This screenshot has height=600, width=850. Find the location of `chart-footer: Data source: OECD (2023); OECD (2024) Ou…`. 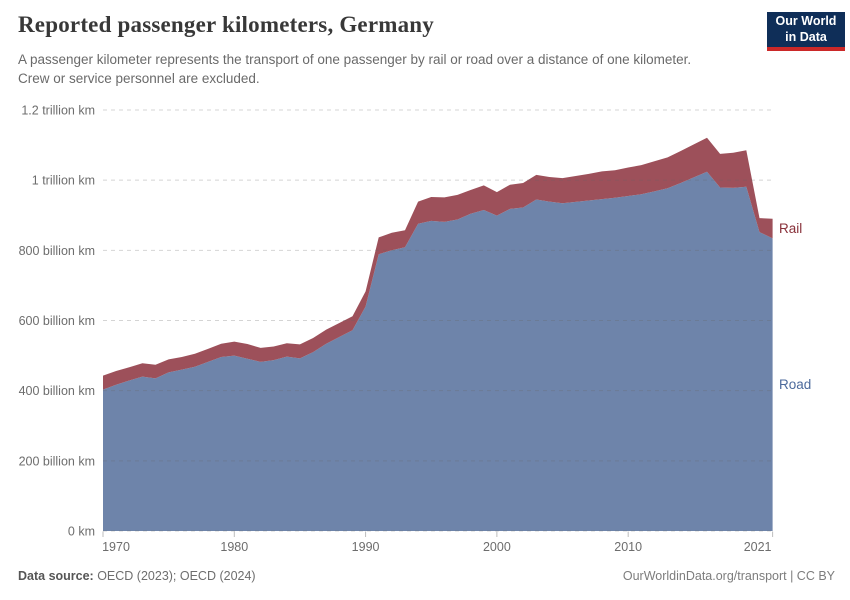

chart-footer: Data source: OECD (2023); OECD (2024) Ou… is located at coordinates (426, 576).